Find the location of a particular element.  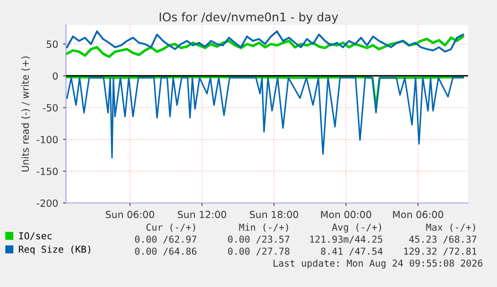

text: Last update: Mon Aug 24 09:55:08 2026 is located at coordinates (378, 264).